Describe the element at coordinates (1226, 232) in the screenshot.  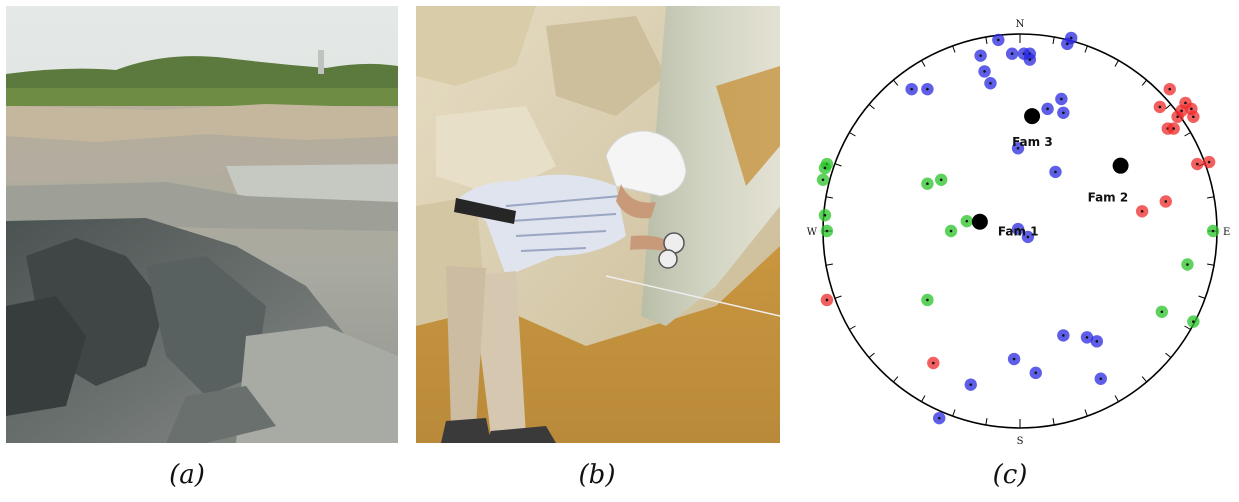
I see `east-label: E` at that location.